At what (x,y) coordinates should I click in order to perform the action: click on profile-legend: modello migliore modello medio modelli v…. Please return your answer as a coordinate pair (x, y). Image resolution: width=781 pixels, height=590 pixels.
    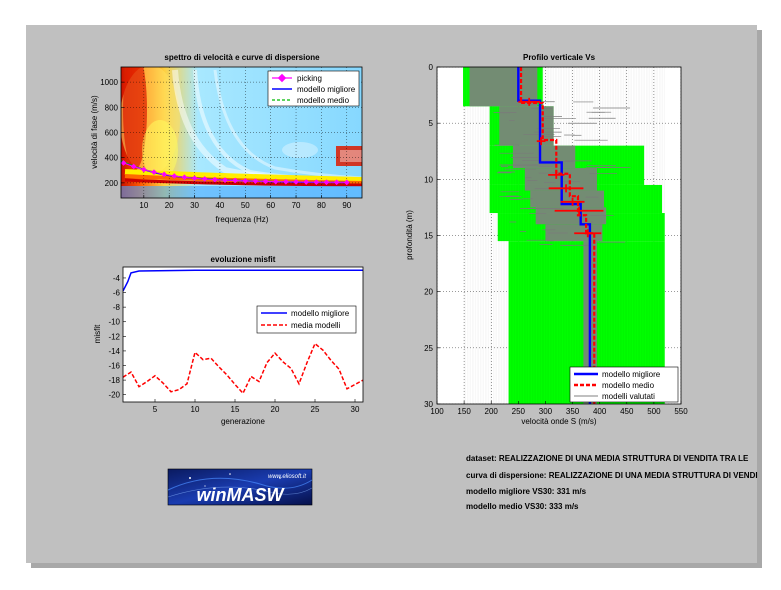
    Looking at the image, I should click on (624, 384).